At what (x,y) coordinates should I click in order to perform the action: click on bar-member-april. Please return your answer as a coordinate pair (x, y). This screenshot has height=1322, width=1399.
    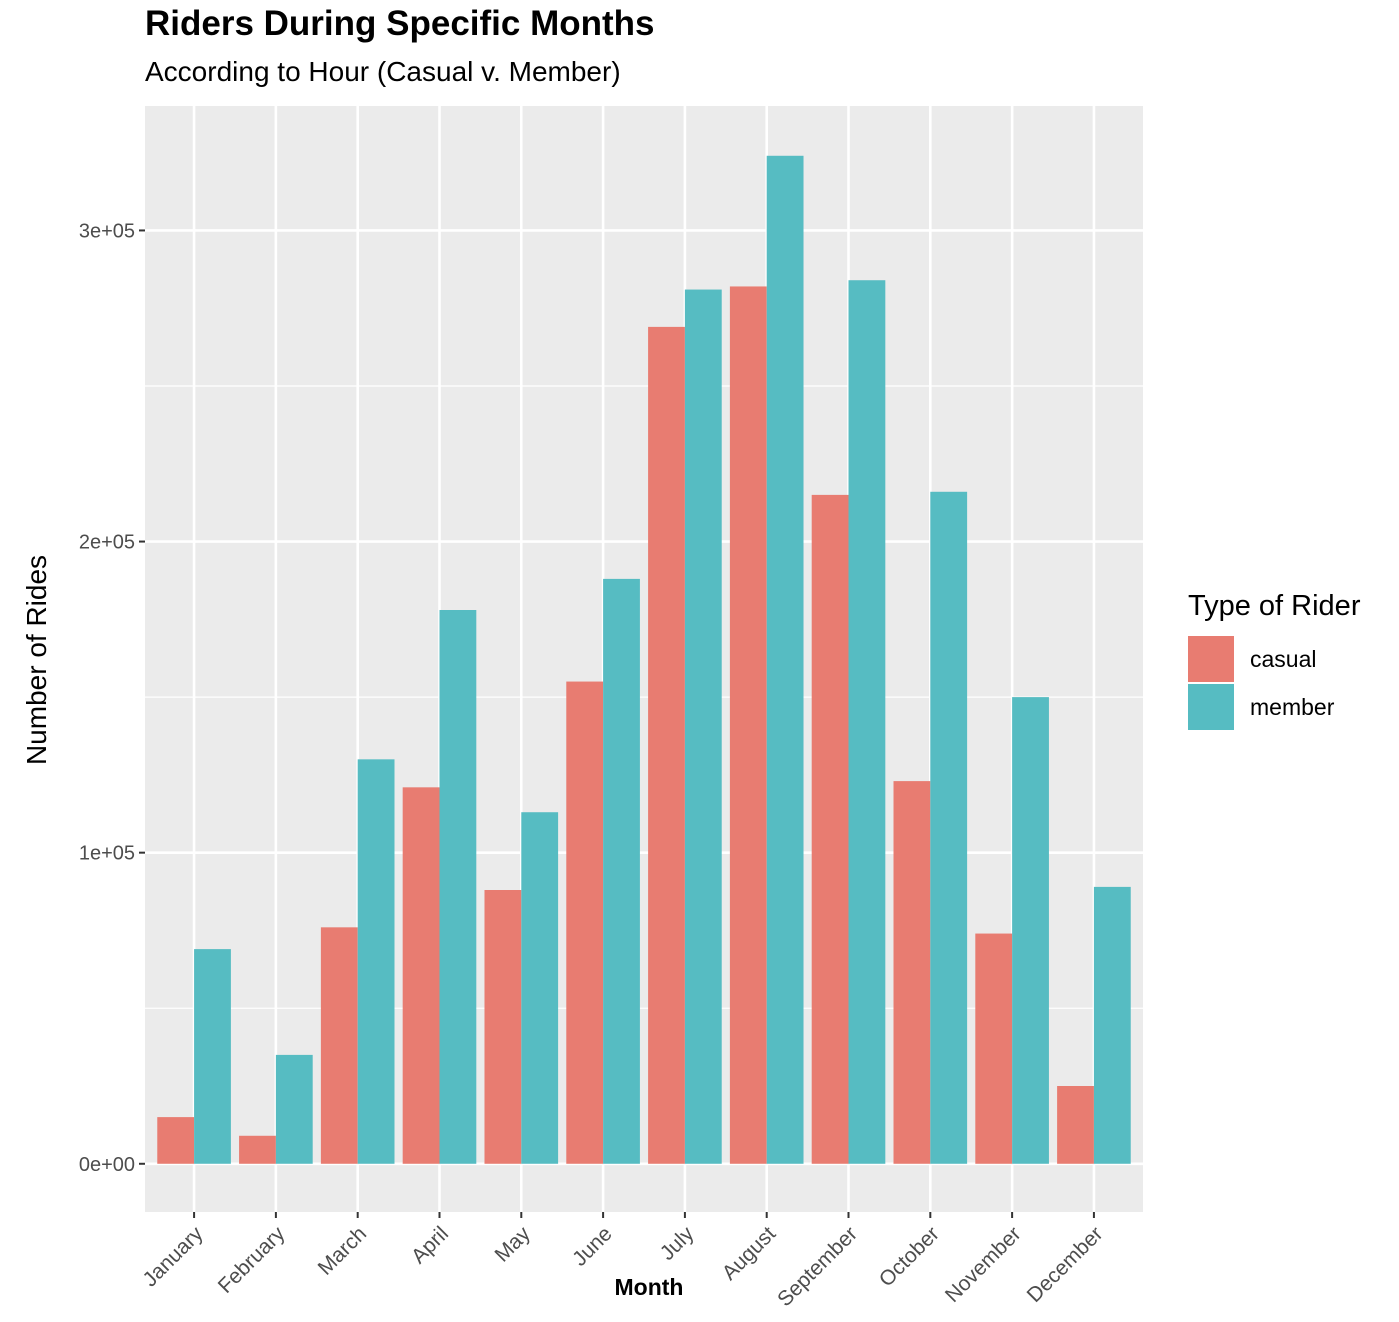
    Looking at the image, I should click on (458, 887).